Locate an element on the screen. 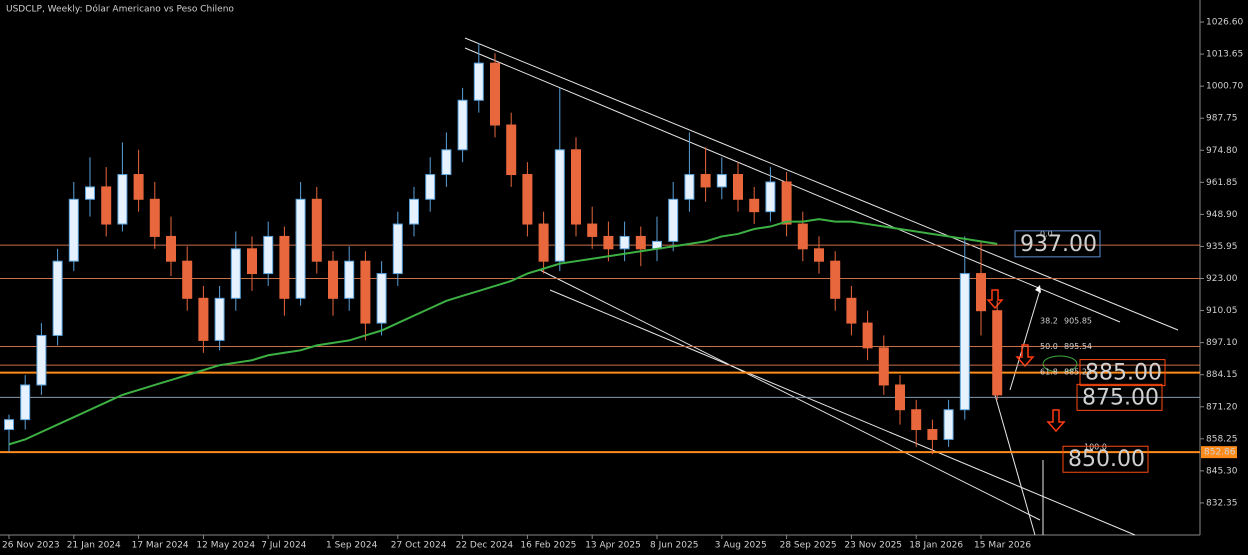  y-tick-label: 832.35 is located at coordinates (1222, 503).